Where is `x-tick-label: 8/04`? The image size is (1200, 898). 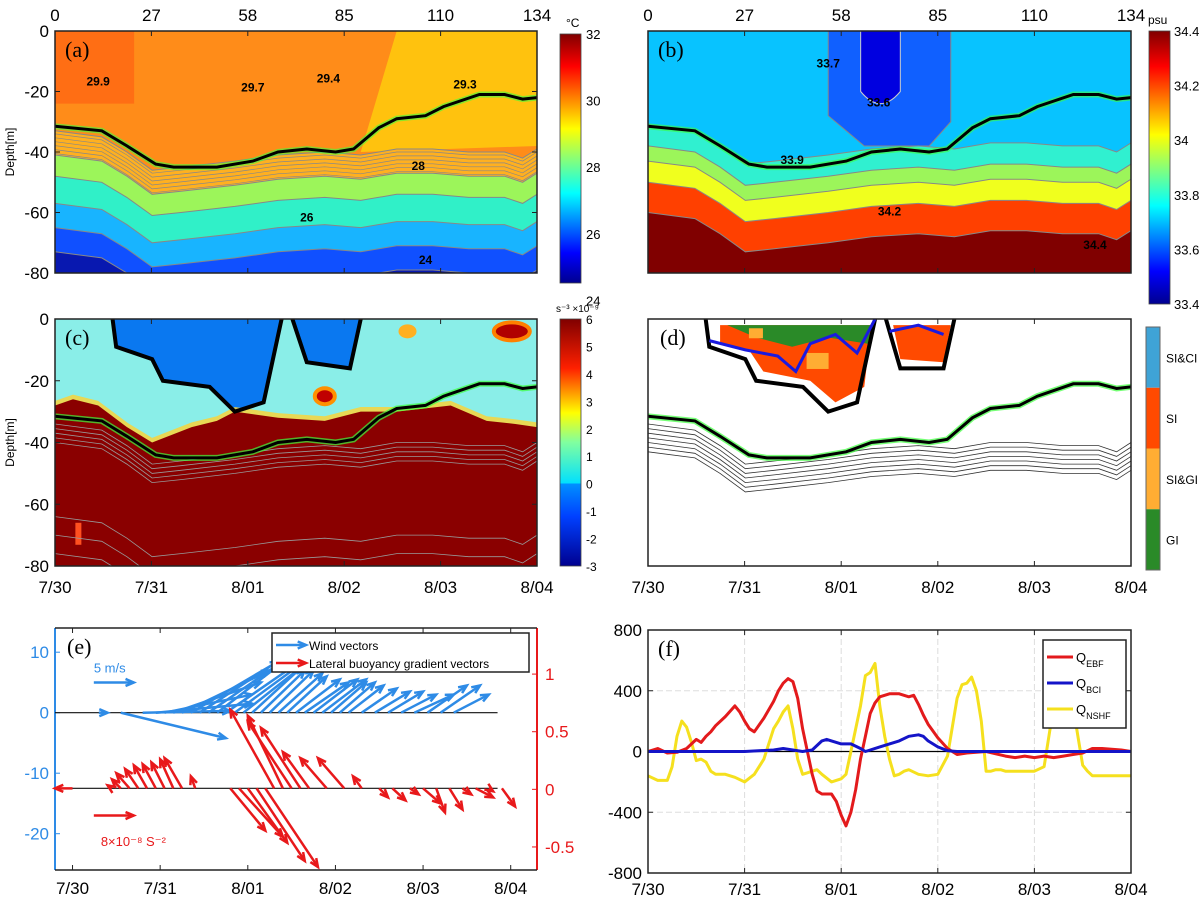 x-tick-label: 8/04 is located at coordinates (536, 587).